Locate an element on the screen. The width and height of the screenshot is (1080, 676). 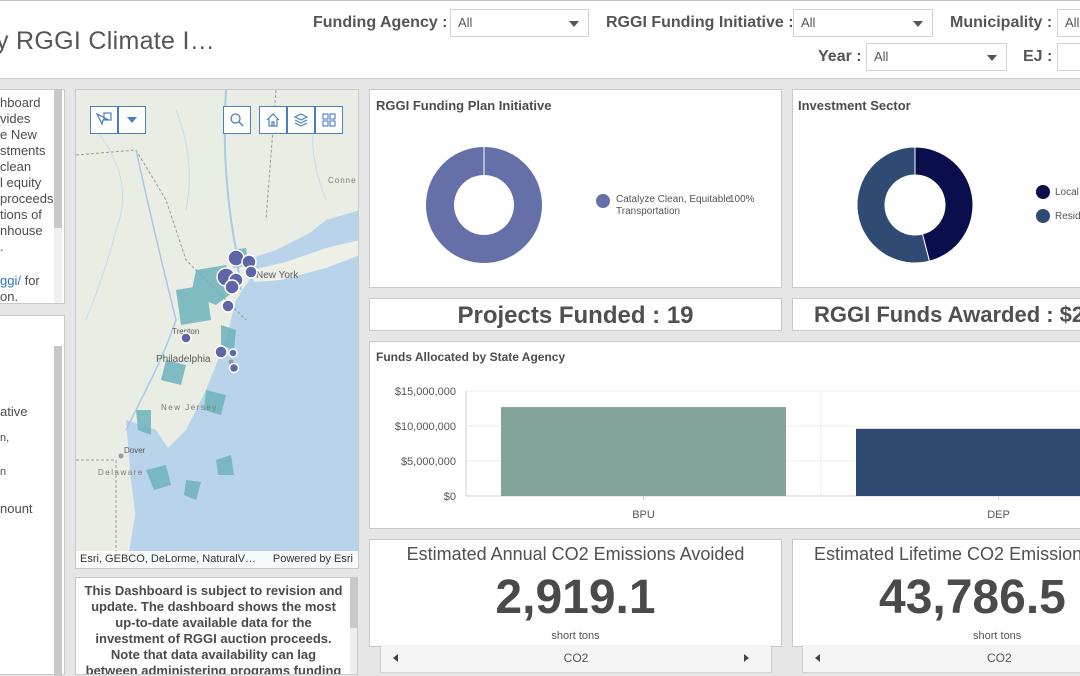
intro-text-line: vides is located at coordinates (15, 118).